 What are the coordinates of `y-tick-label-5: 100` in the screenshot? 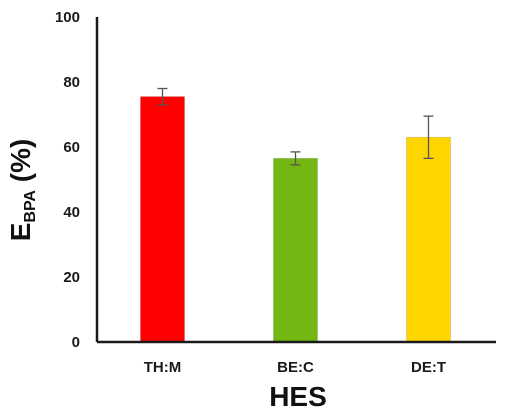 It's located at (67, 17).